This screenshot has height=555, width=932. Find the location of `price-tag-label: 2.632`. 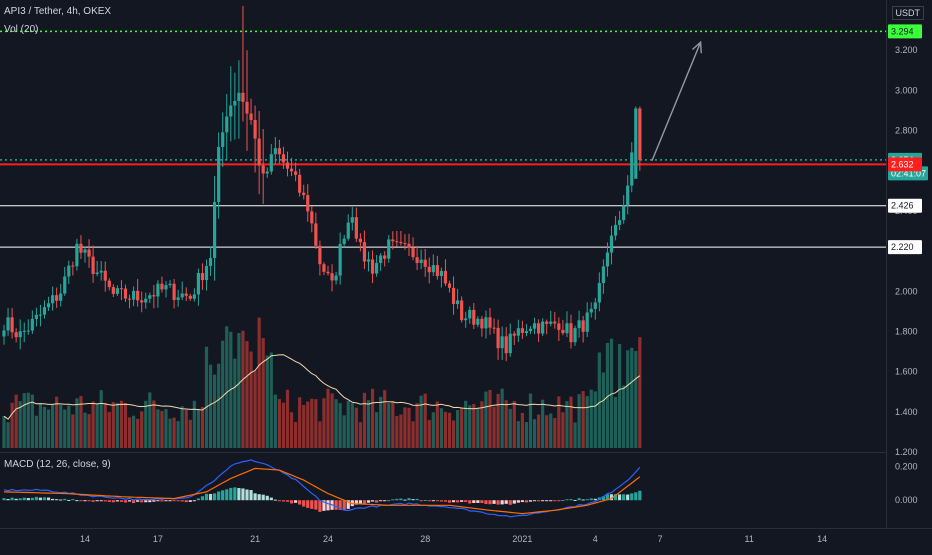

price-tag-label: 2.632 is located at coordinates (902, 164).